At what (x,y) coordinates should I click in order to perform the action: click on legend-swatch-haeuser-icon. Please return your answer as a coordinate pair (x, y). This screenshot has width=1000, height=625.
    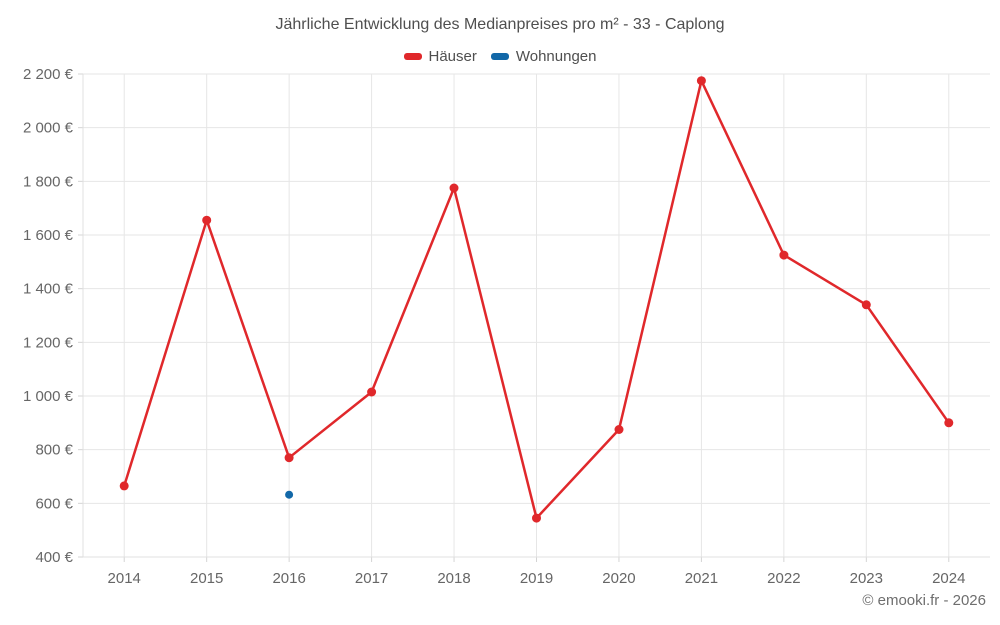
    Looking at the image, I should click on (412, 56).